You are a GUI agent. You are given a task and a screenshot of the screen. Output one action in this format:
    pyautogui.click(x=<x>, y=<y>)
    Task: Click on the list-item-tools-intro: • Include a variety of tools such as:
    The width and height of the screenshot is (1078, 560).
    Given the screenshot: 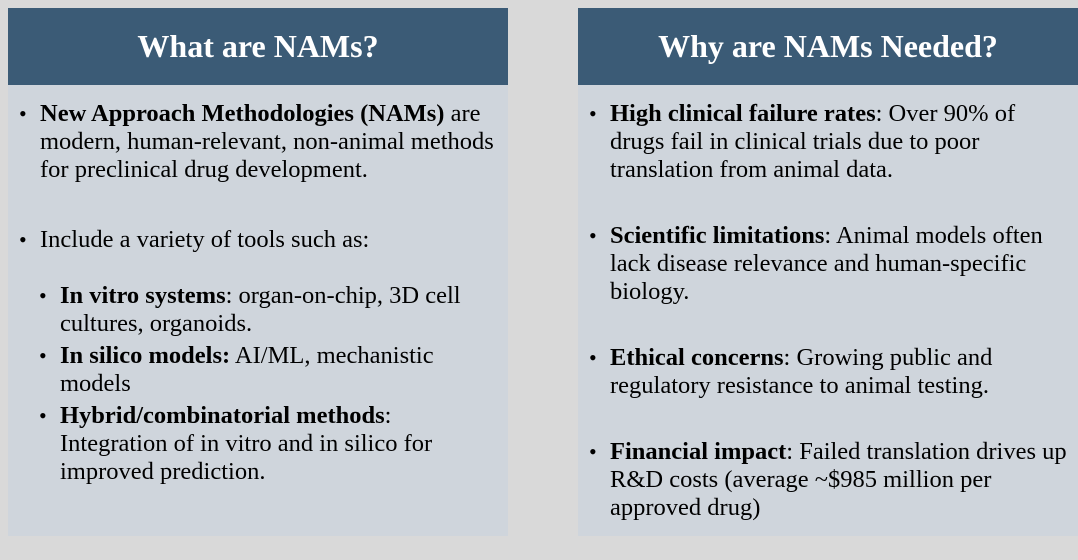 What is the action you would take?
    pyautogui.click(x=262, y=240)
    